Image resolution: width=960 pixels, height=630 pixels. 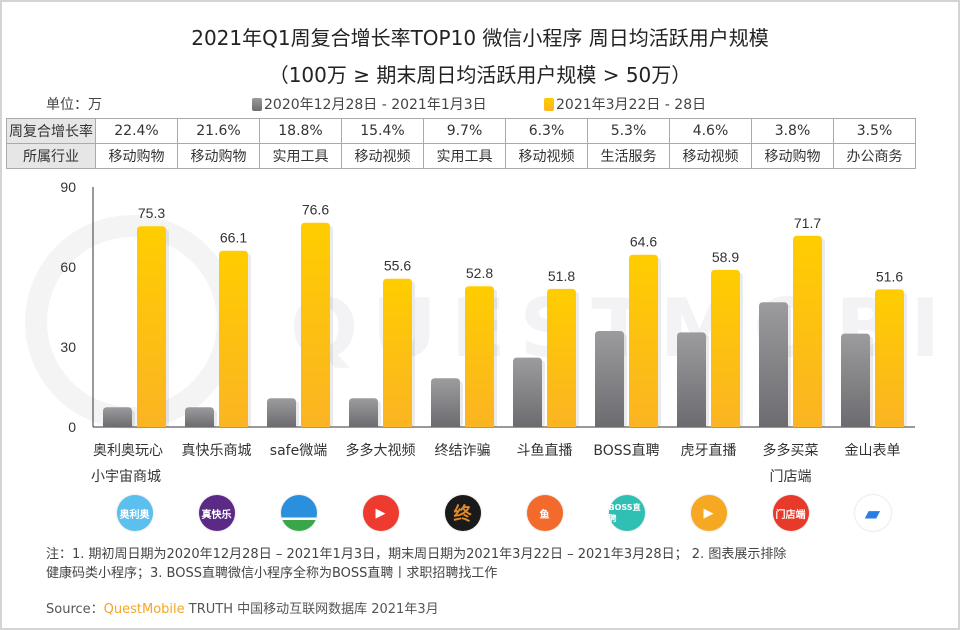 I want to click on data-label: 55.6, so click(x=397, y=266).